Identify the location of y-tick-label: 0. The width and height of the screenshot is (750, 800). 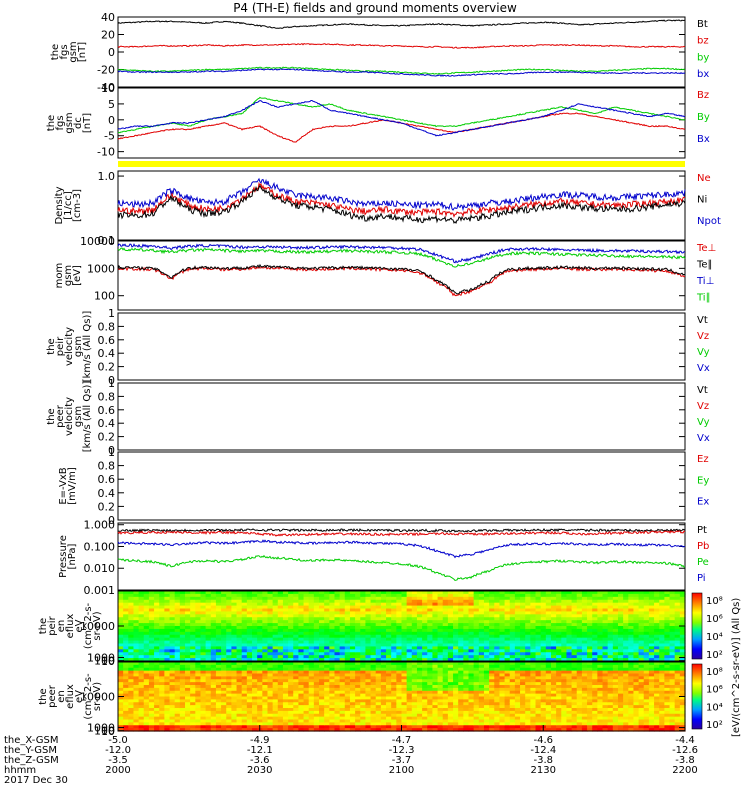
(111, 380).